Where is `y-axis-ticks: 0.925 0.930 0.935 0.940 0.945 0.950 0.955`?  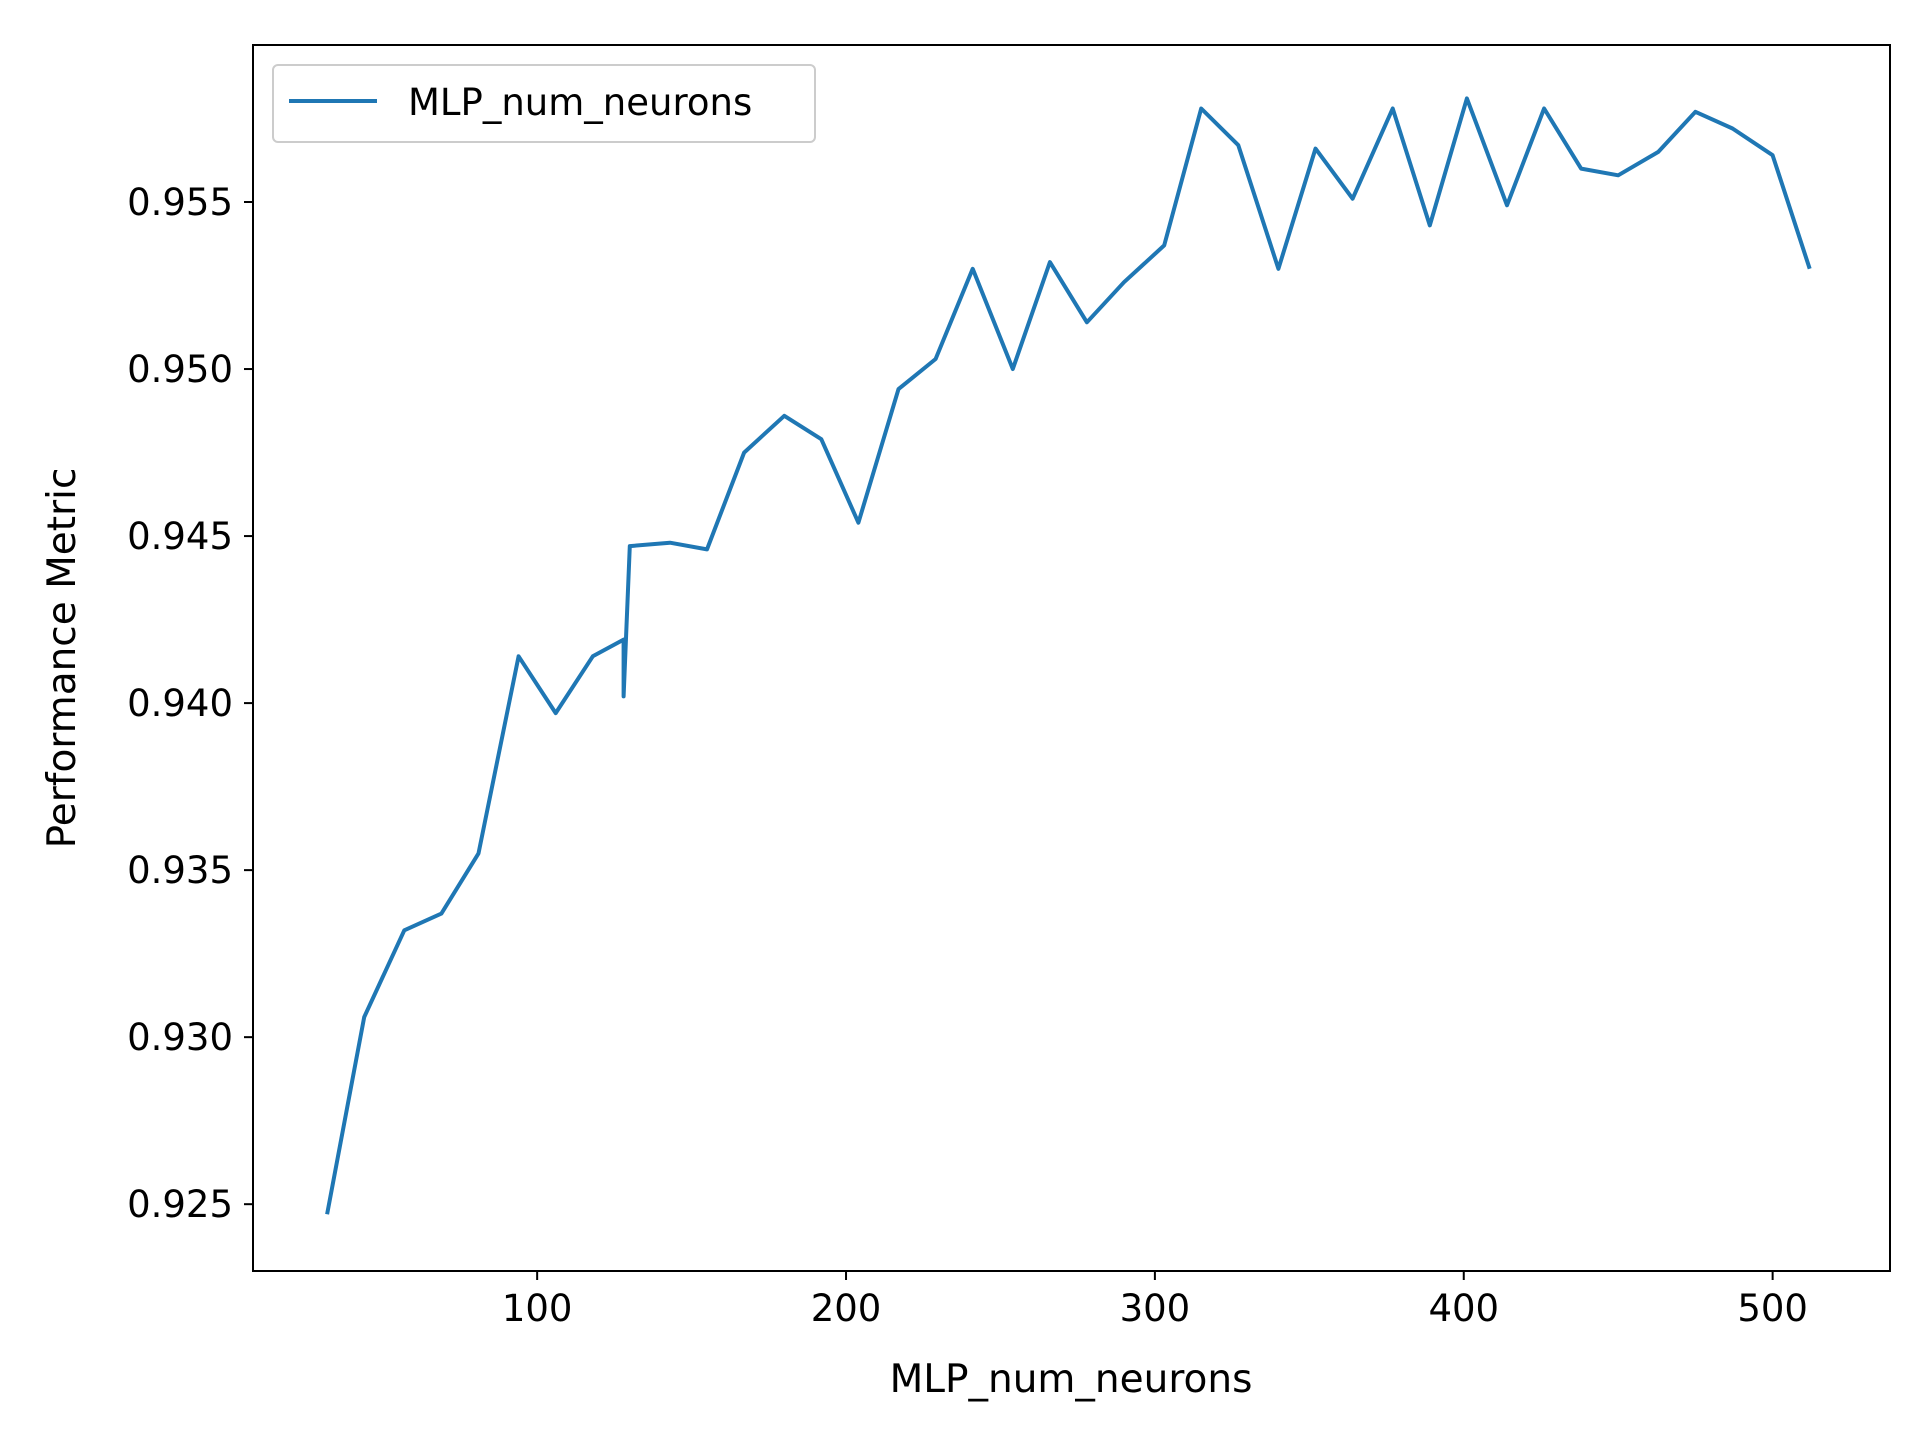
y-axis-ticks: 0.925 0.930 0.935 0.940 0.945 0.950 0.955 is located at coordinates (190, 703).